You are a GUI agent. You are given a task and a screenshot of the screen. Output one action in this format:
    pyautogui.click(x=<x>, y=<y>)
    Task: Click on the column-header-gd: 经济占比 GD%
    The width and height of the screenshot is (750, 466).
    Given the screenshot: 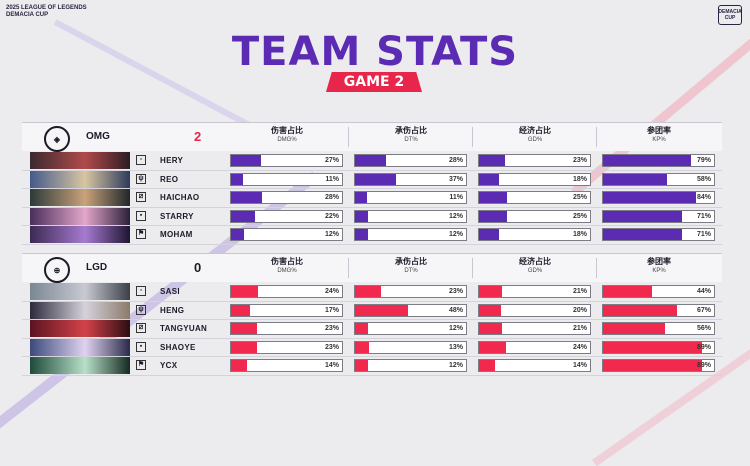 What is the action you would take?
    pyautogui.click(x=535, y=135)
    